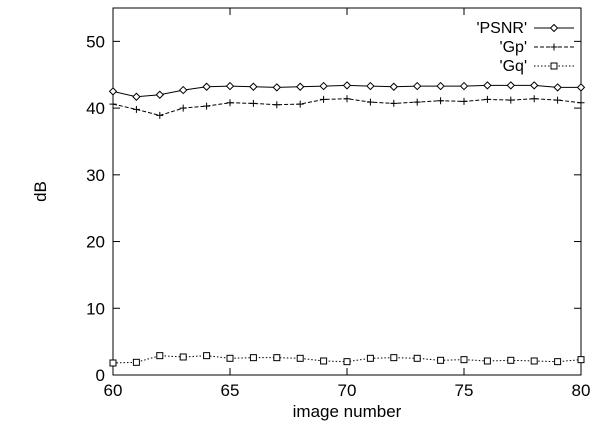 This screenshot has width=598, height=426. What do you see at coordinates (581, 390) in the screenshot?
I see `x-tick-label: 80` at bounding box center [581, 390].